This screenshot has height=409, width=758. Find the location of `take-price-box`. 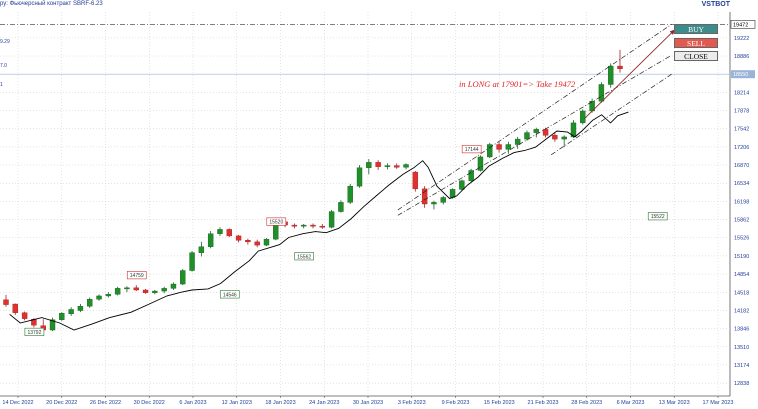

take-price-box is located at coordinates (743, 24).